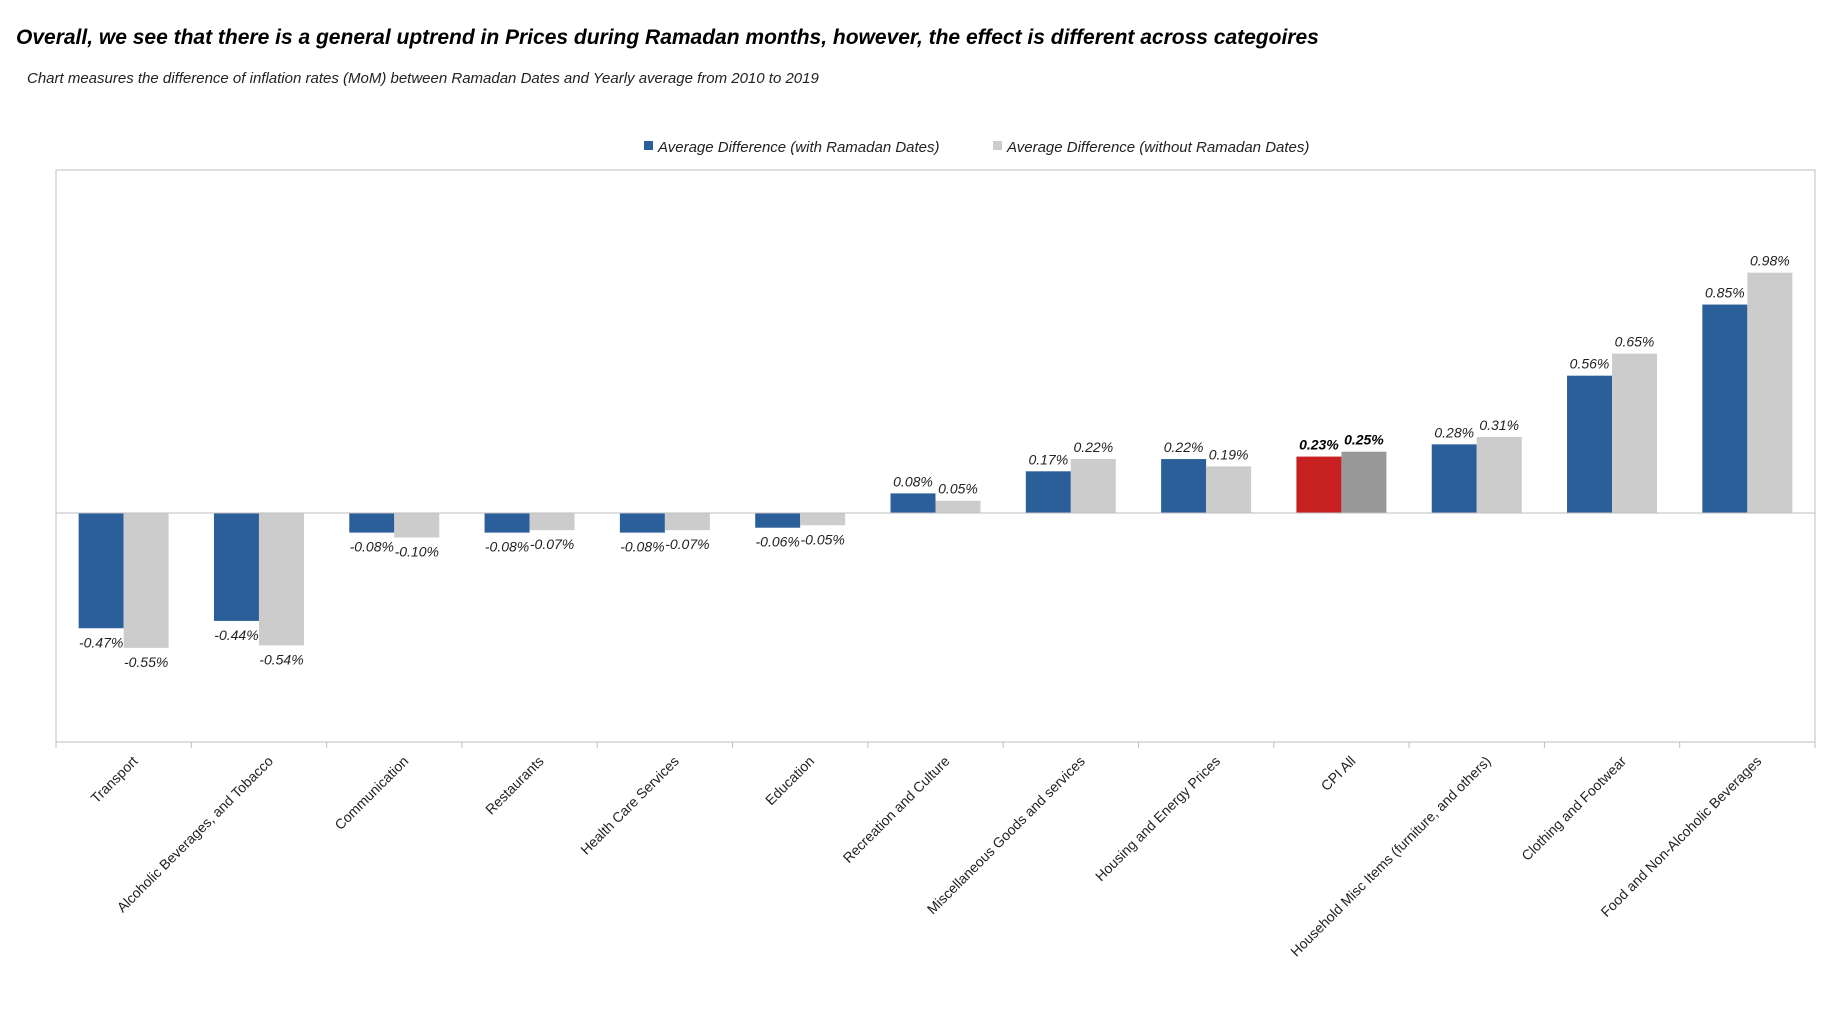 The height and width of the screenshot is (1030, 1834). Describe the element at coordinates (823, 539) in the screenshot. I see `data-label-without-ramadan-6: -0.05%` at that location.